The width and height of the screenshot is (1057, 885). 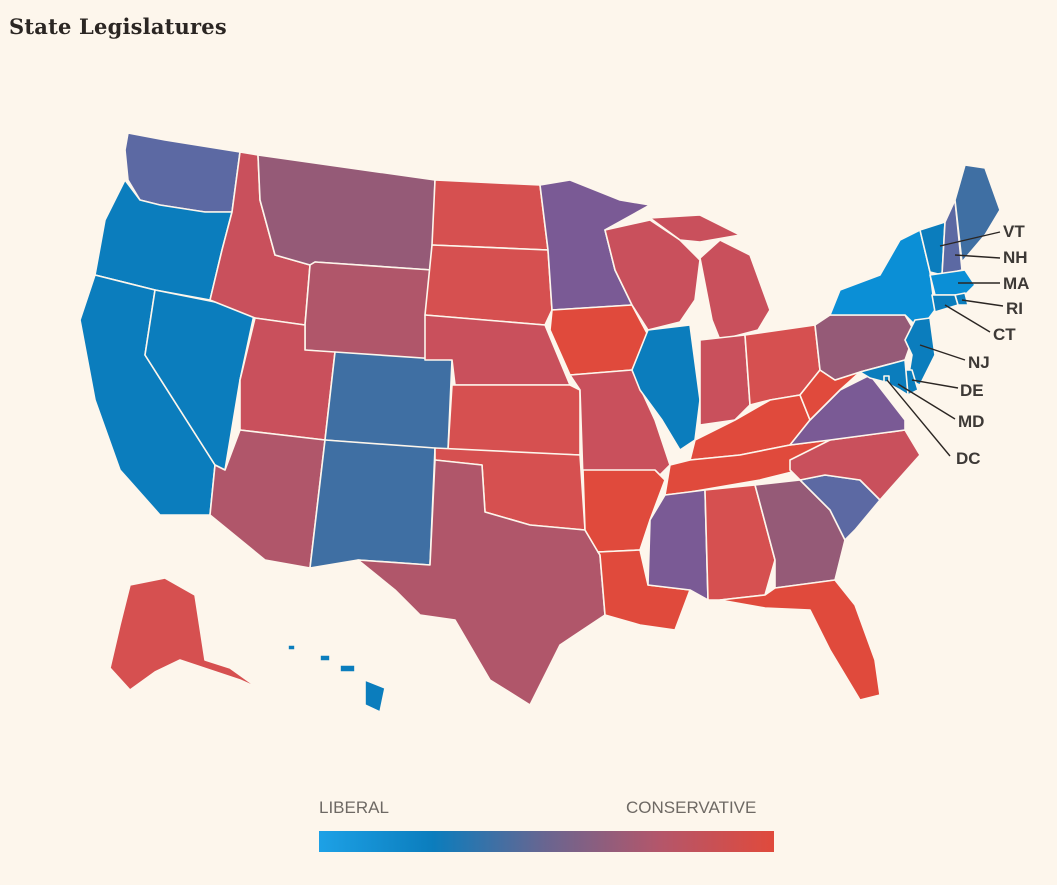 I want to click on state-mi, so click(x=710, y=277).